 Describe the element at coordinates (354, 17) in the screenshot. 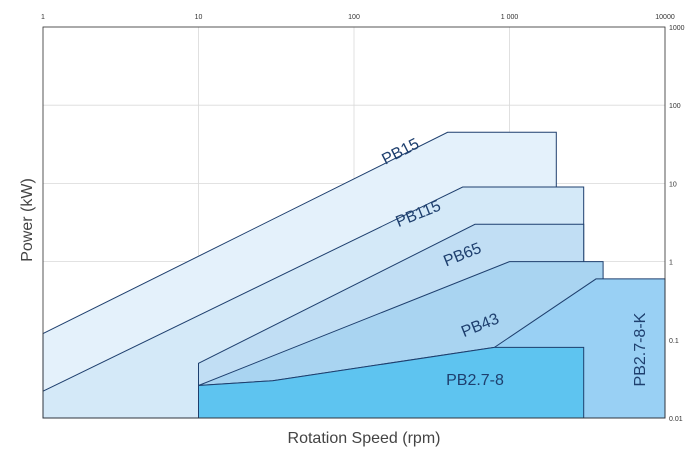

I see `x-tick-label: 100` at that location.